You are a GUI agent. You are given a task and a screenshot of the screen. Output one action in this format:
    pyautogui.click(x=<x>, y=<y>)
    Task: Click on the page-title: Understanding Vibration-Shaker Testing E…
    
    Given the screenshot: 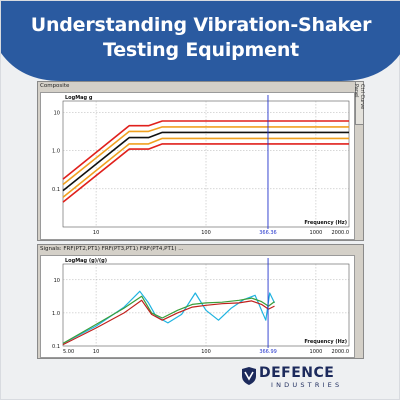 What is the action you would take?
    pyautogui.click(x=200, y=38)
    